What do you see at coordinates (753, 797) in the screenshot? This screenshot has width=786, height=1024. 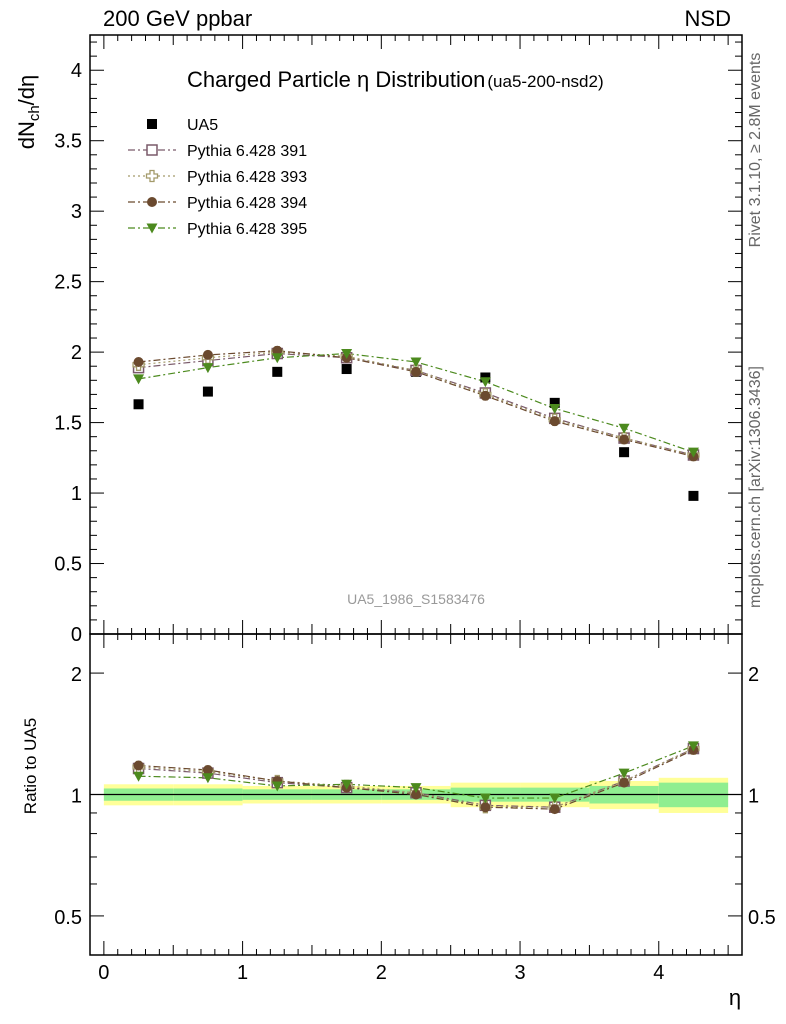 I see `ratio-y-tick-label-right: 1` at bounding box center [753, 797].